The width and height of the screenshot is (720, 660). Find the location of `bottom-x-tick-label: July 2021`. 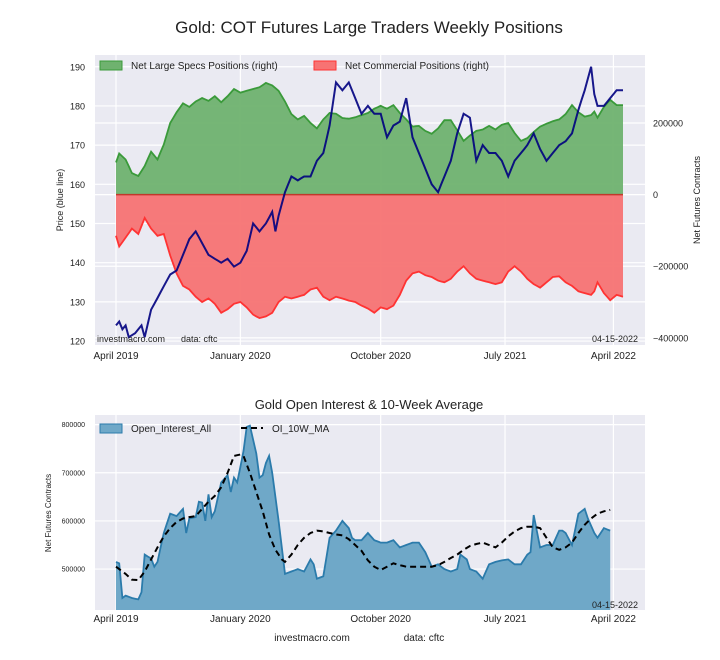

bottom-x-tick-label: July 2021 is located at coordinates (505, 619).